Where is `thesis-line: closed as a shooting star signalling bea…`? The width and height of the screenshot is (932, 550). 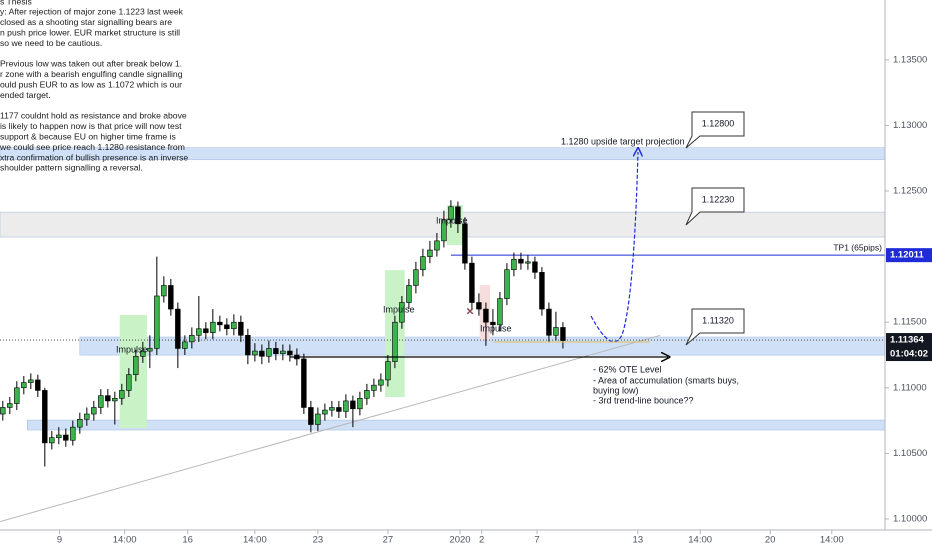 thesis-line: closed as a shooting star signalling bea… is located at coordinates (86, 22).